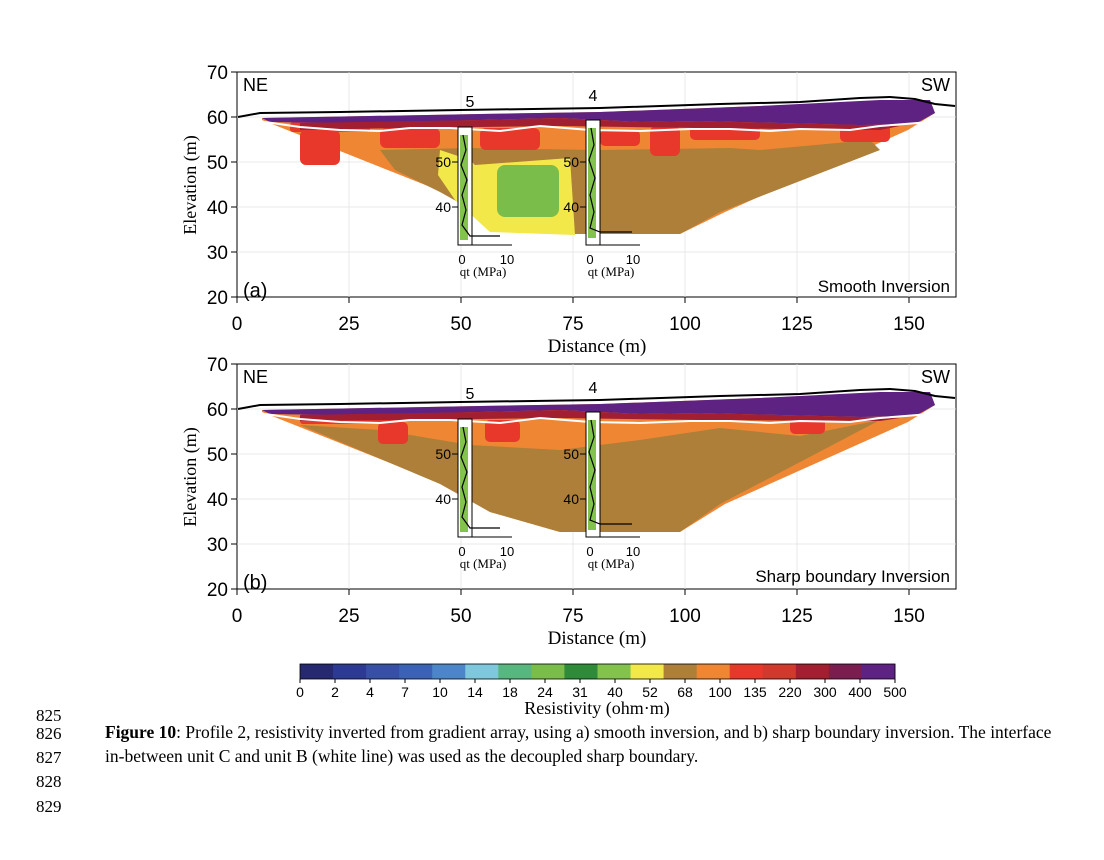 Image resolution: width=1104 pixels, height=860 pixels. I want to click on panel-a-cpt-4-tick-40: 40, so click(571, 207).